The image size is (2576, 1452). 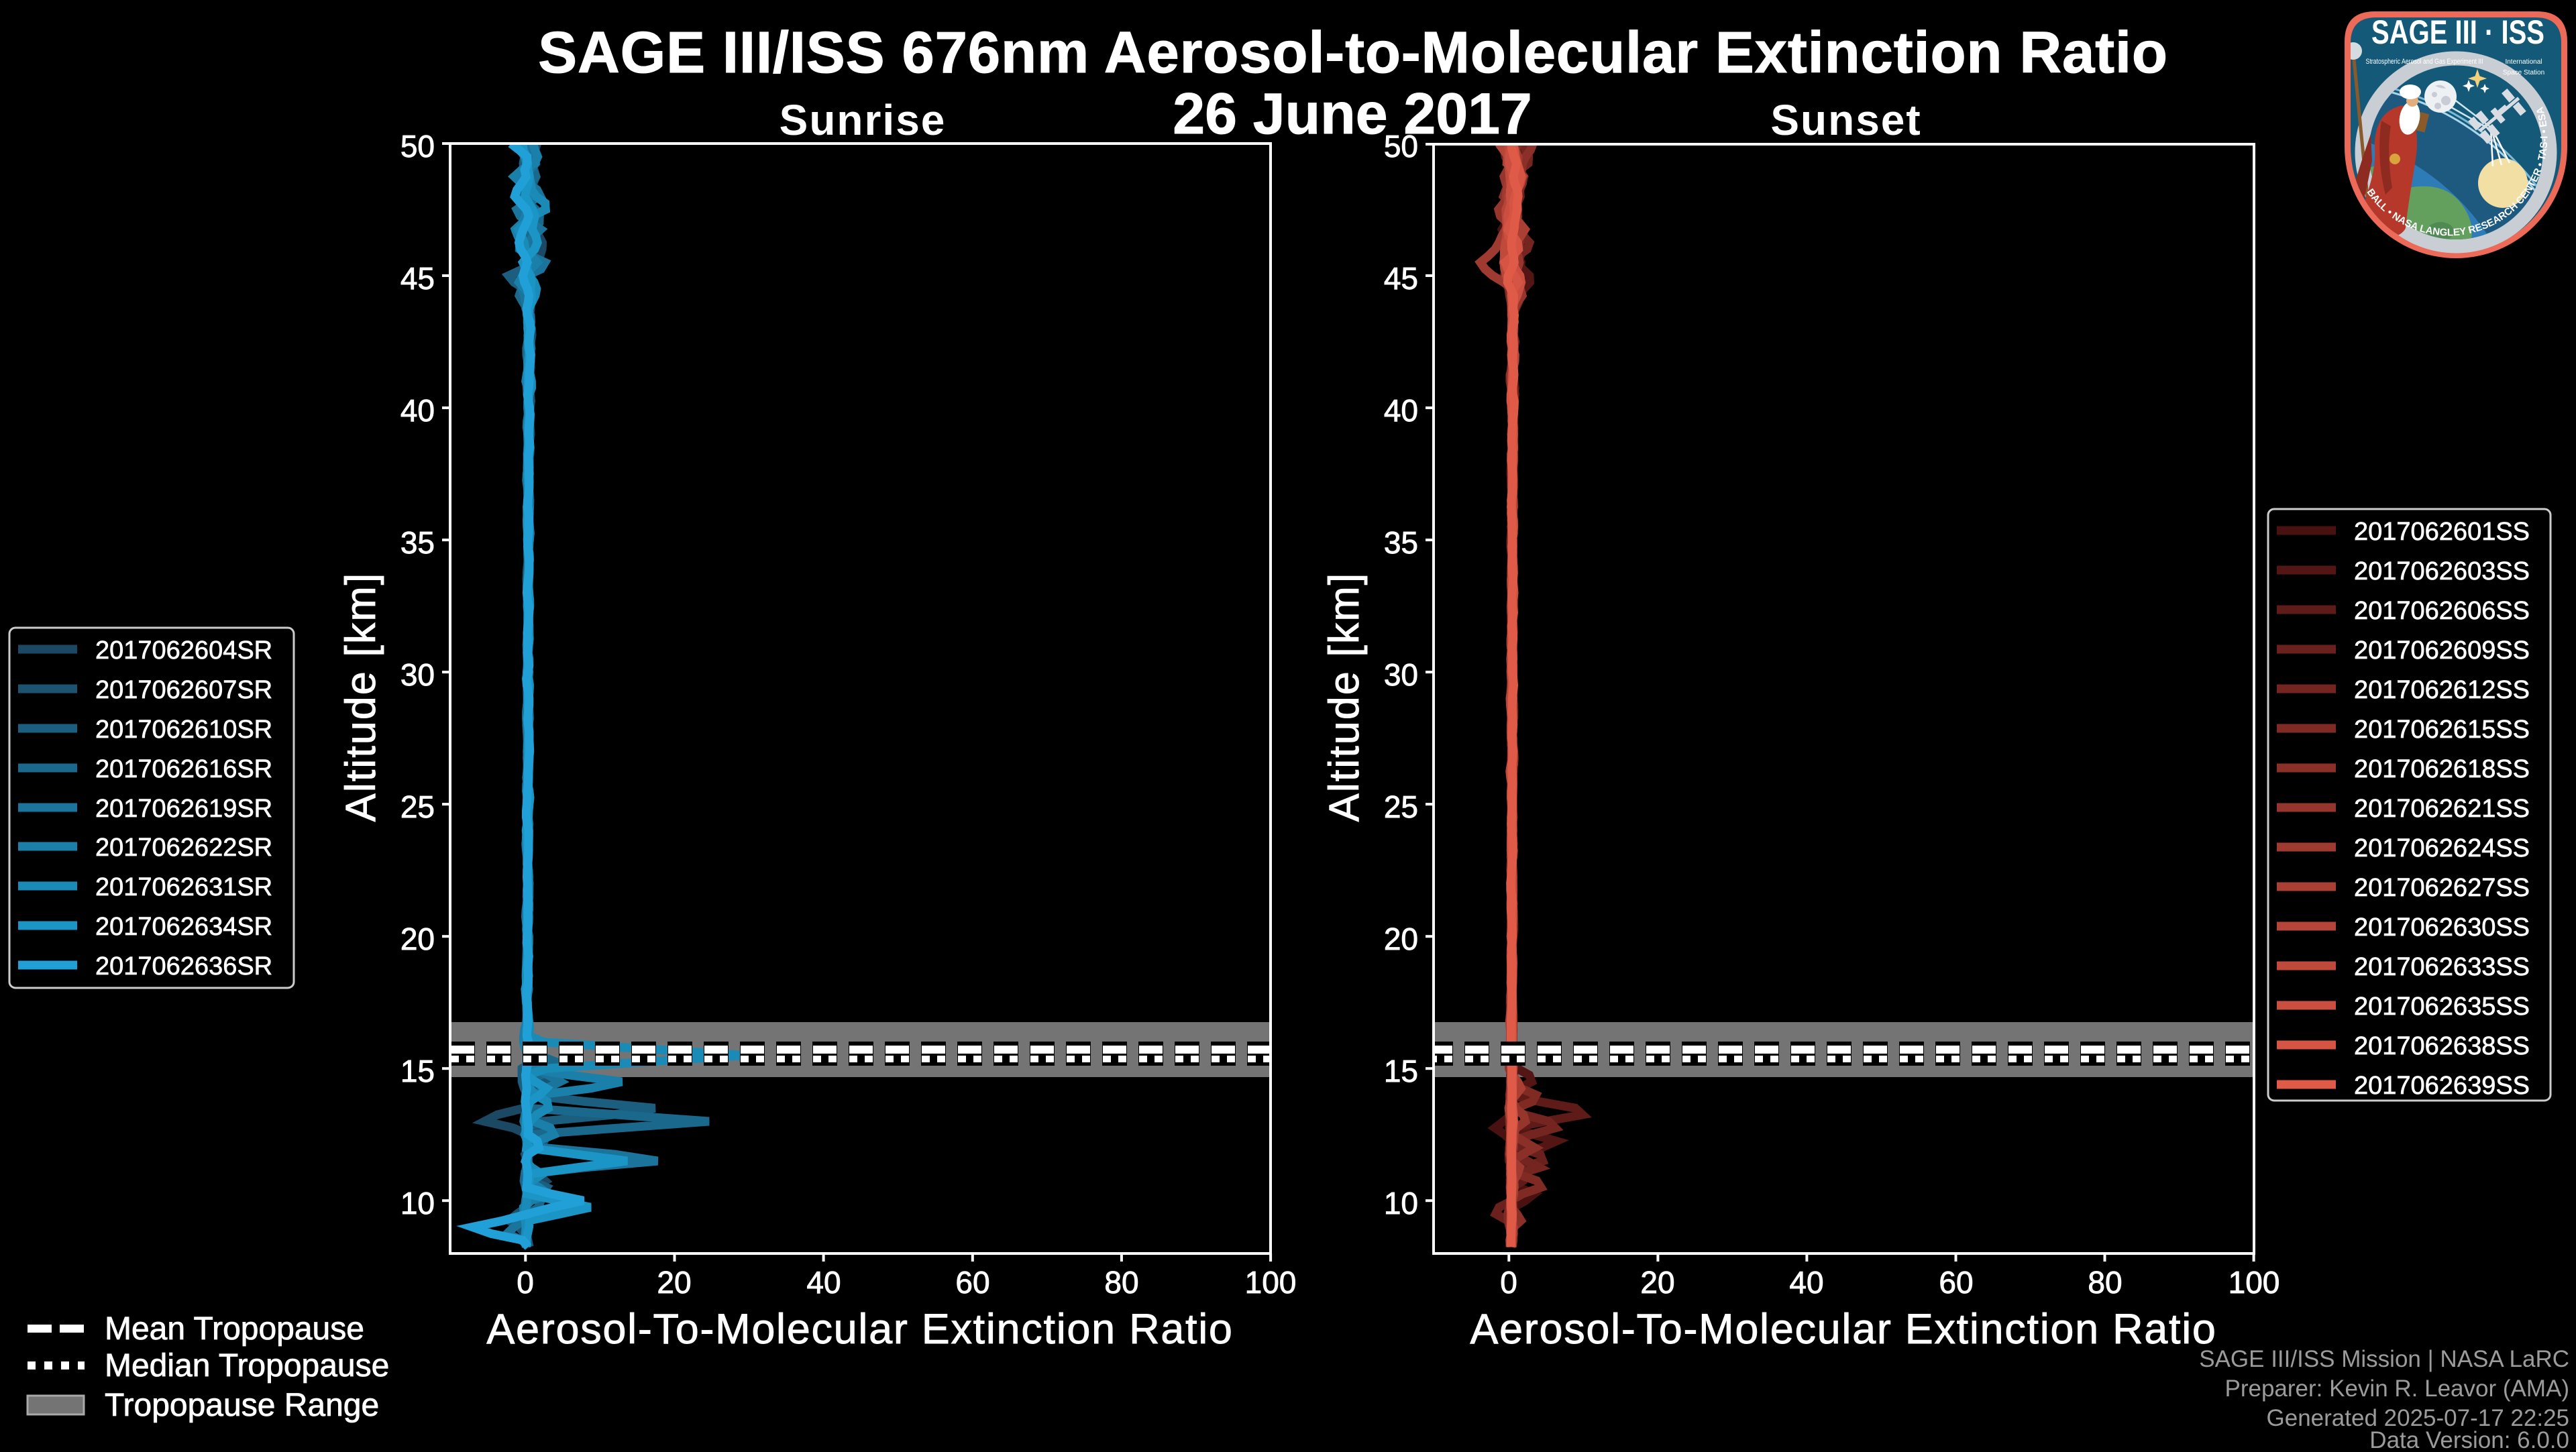 I want to click on svg-text: 2017062618SS, so click(x=2442, y=769).